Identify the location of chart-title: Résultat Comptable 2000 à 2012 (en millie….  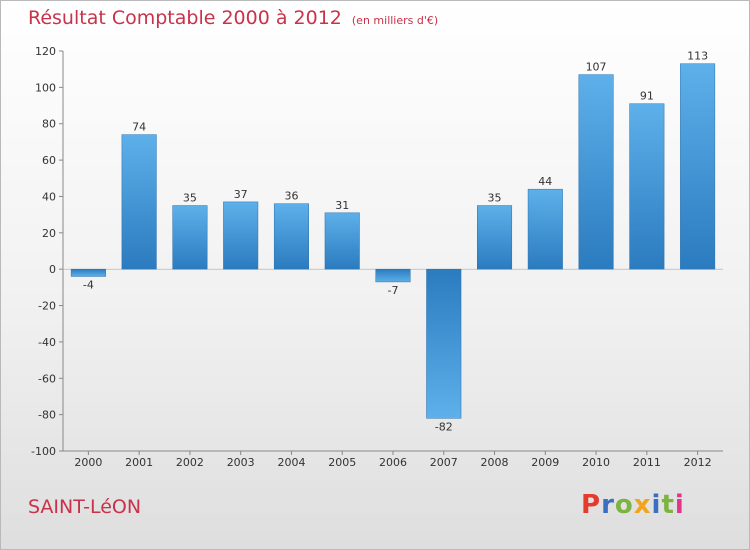
(233, 18).